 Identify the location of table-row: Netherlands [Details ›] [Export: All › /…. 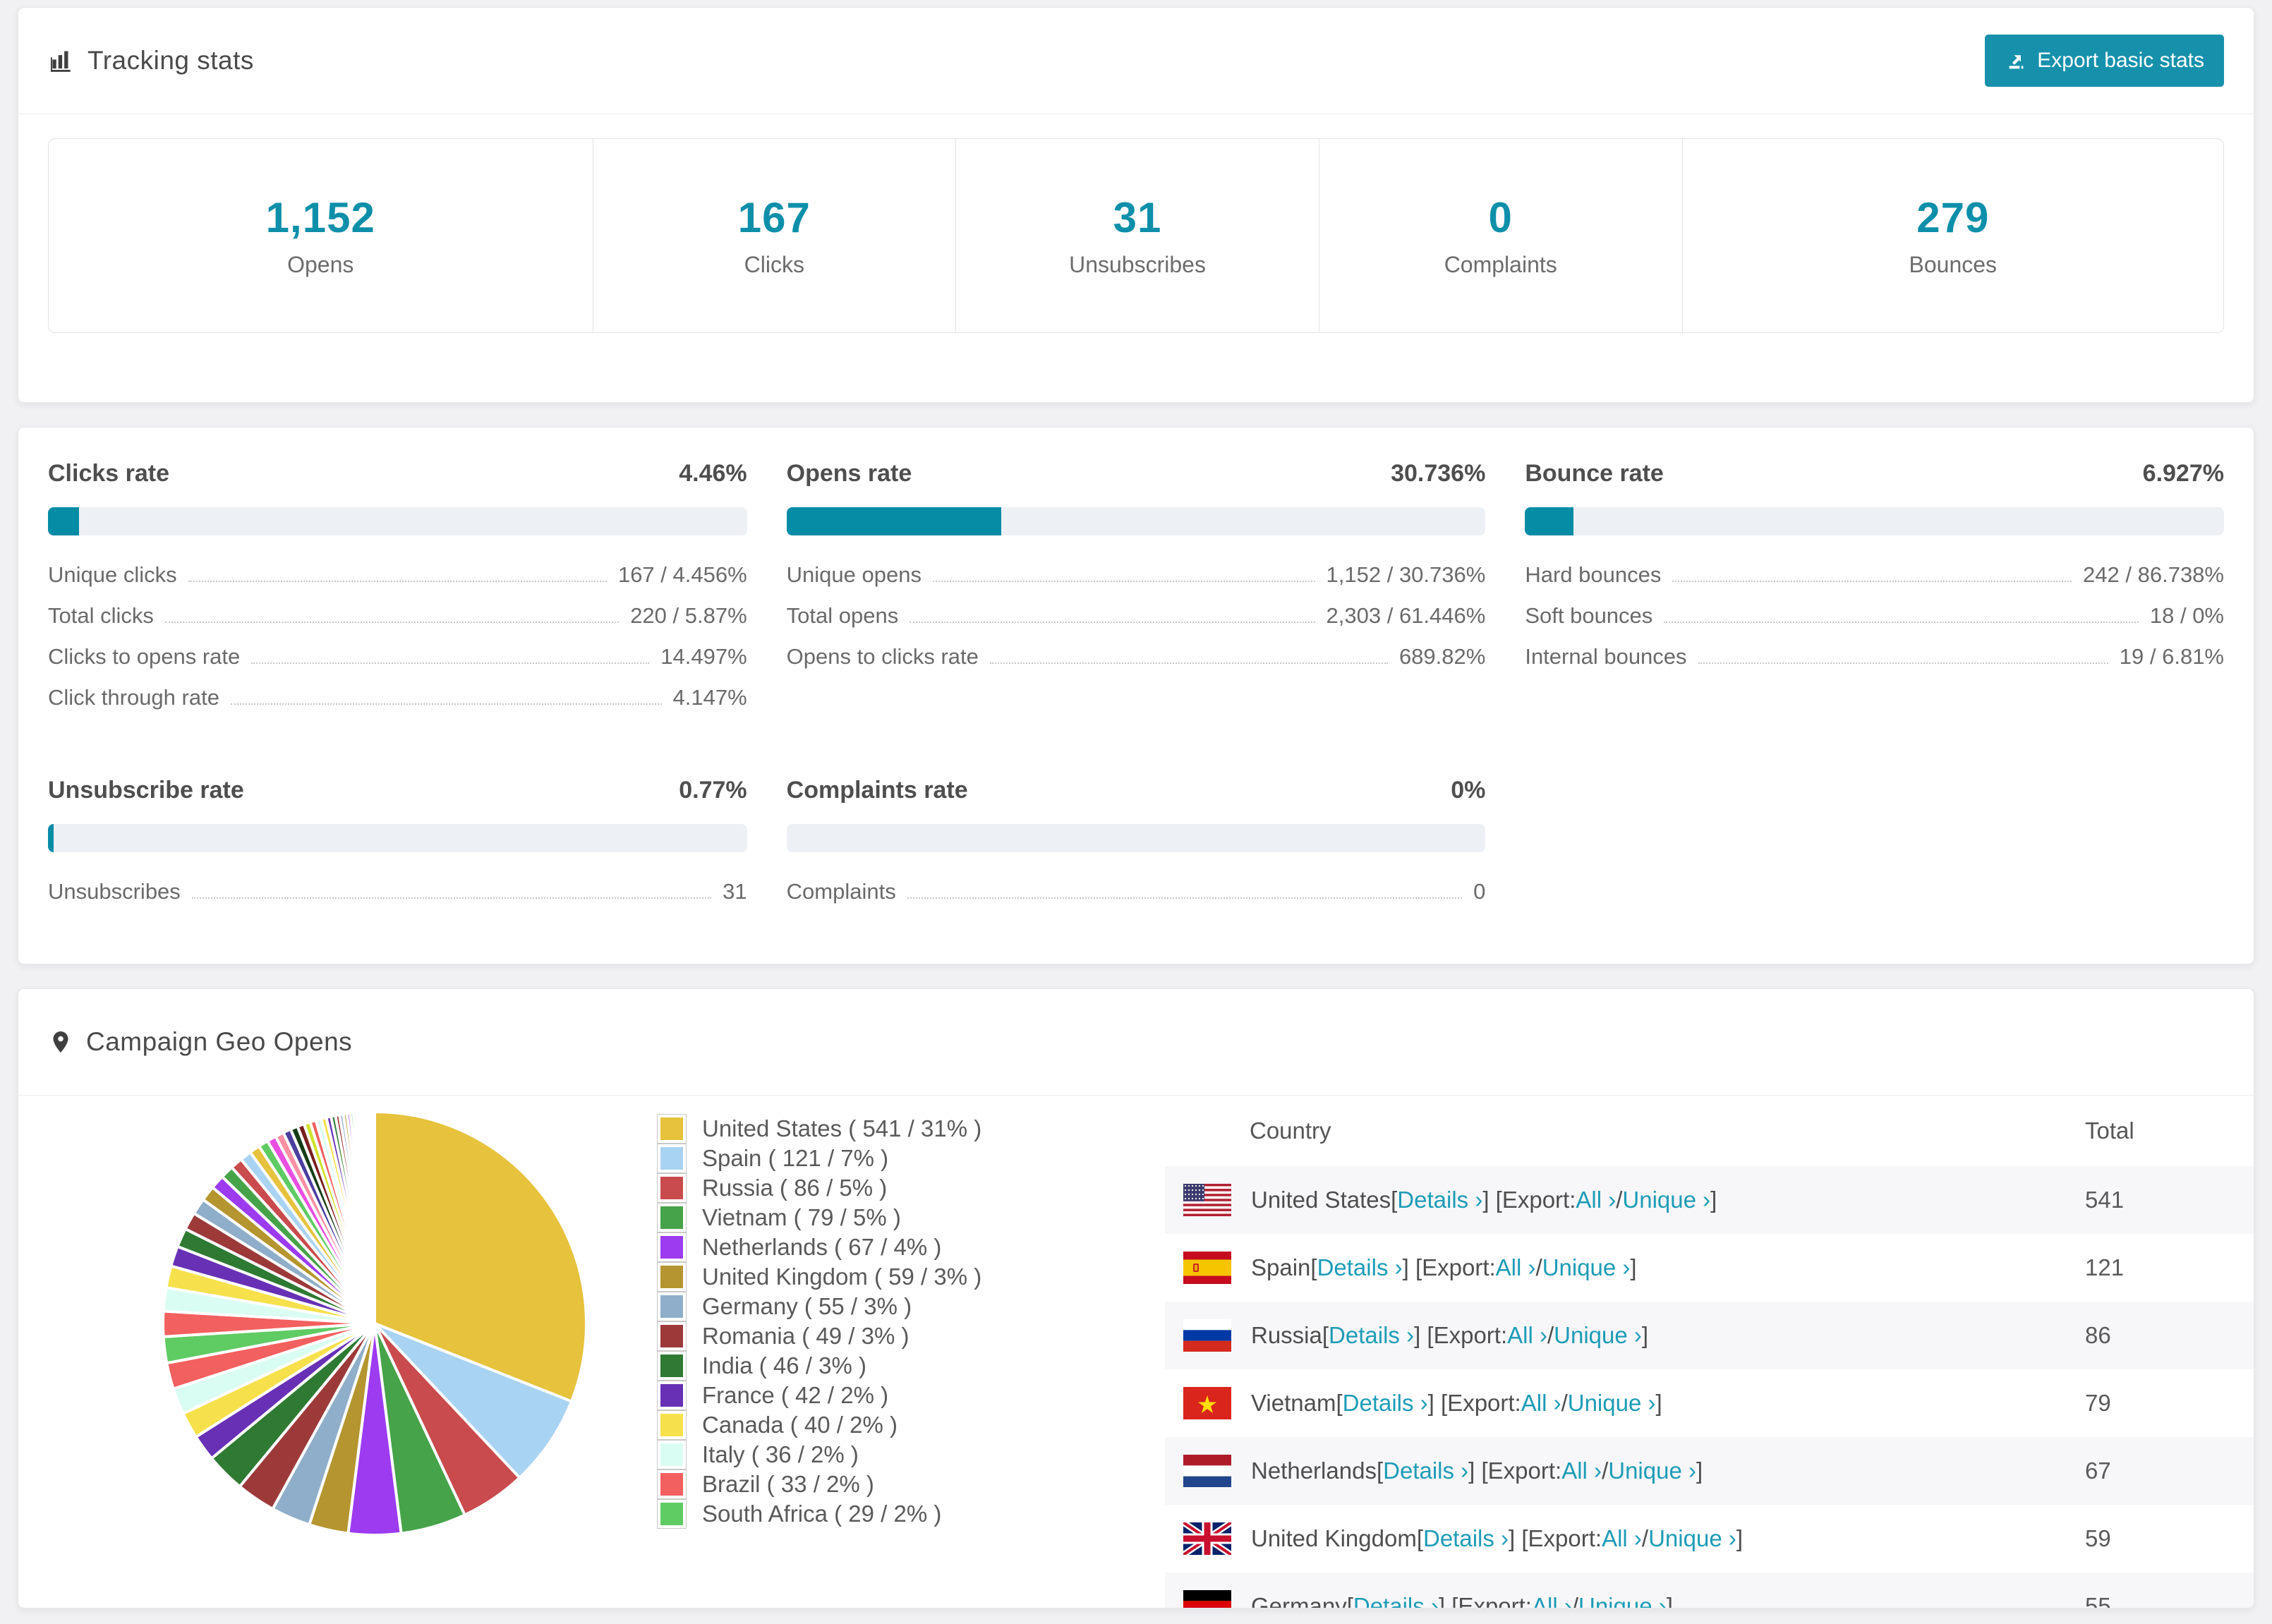
(1709, 1471).